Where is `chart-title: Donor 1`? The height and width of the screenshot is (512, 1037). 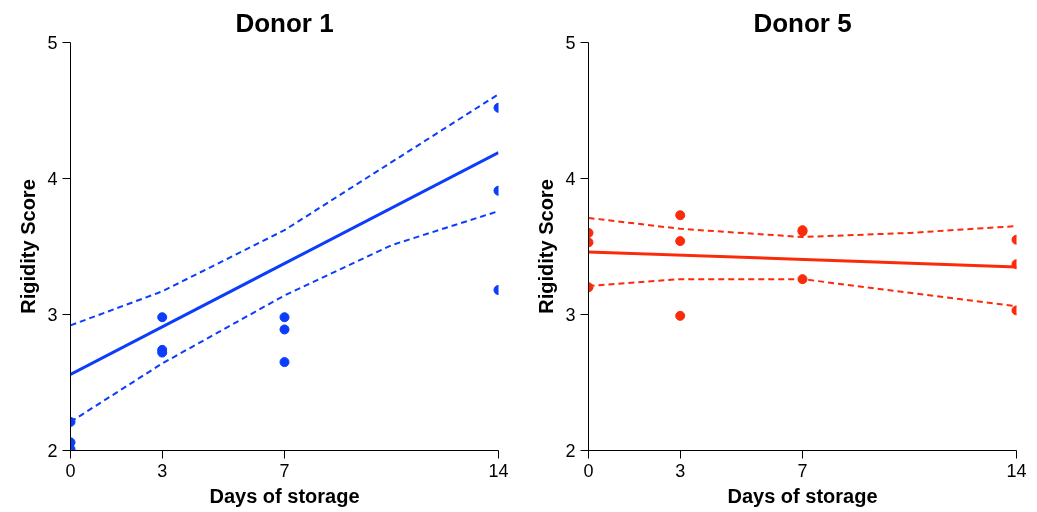 chart-title: Donor 1 is located at coordinates (284, 22).